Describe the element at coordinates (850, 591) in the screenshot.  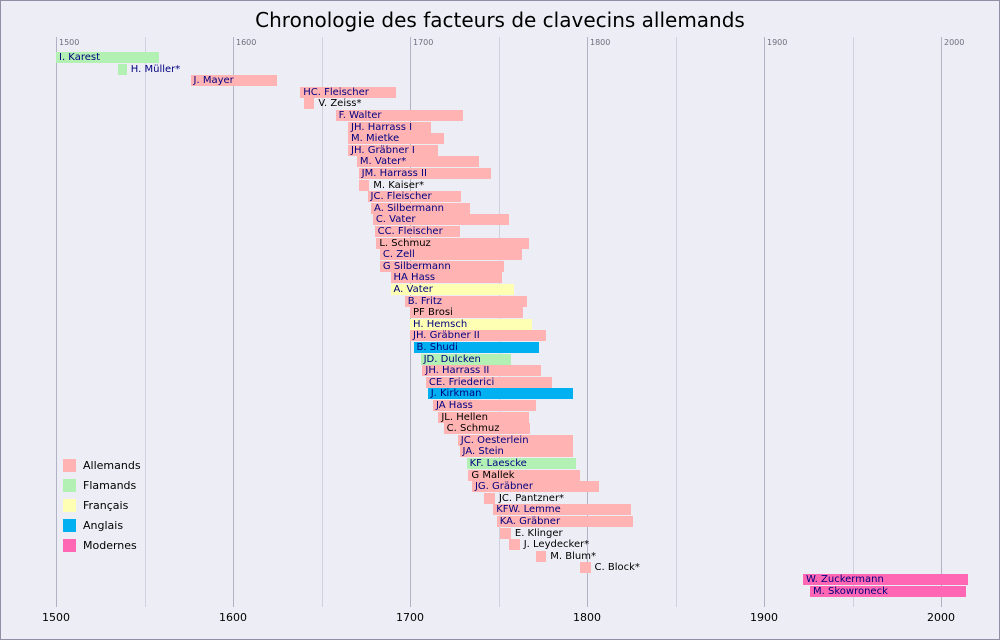
I see `maker-label: M. Skowroneck` at that location.